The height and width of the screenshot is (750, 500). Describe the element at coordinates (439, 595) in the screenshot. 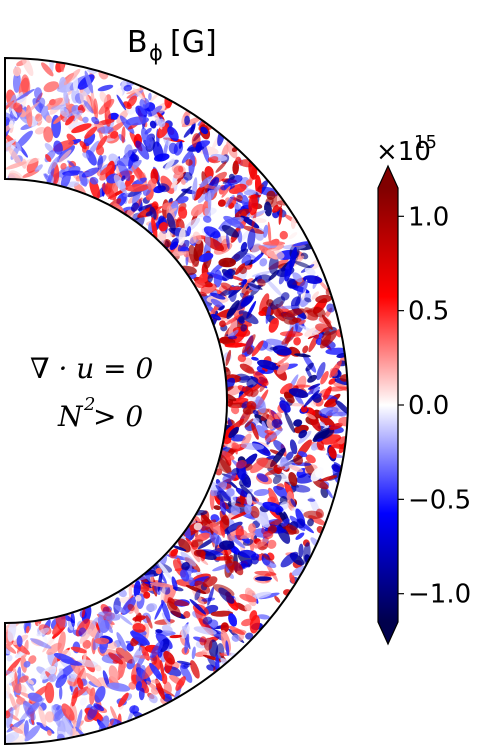

I see `colorbar-tick-label: −1.0` at that location.